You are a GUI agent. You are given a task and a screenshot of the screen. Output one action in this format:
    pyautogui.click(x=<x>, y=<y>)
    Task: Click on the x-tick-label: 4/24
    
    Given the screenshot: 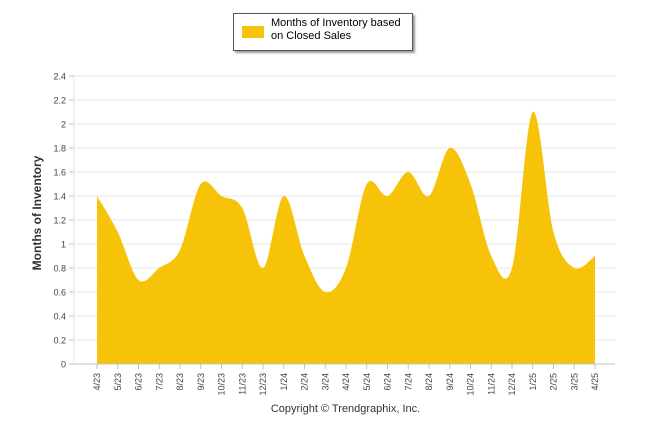 What is the action you would take?
    pyautogui.click(x=346, y=382)
    